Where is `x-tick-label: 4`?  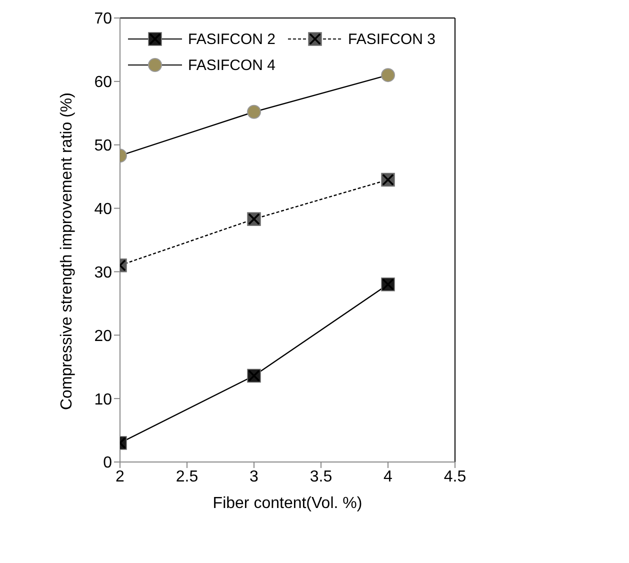 x-tick-label: 4 is located at coordinates (388, 477).